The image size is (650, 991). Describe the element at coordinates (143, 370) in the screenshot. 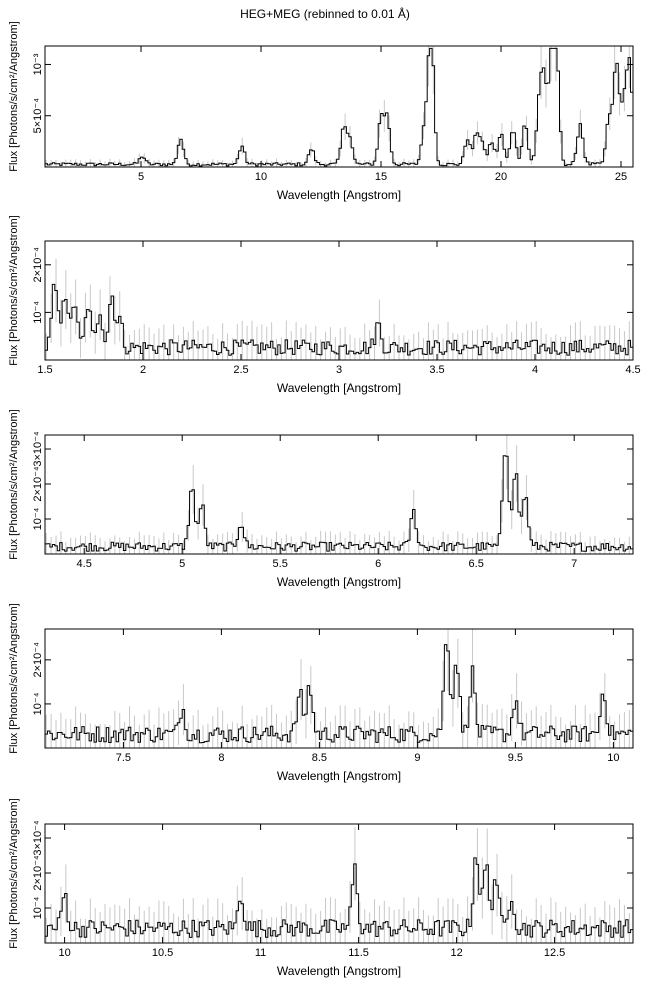

I see `x-tick-label: 2` at that location.